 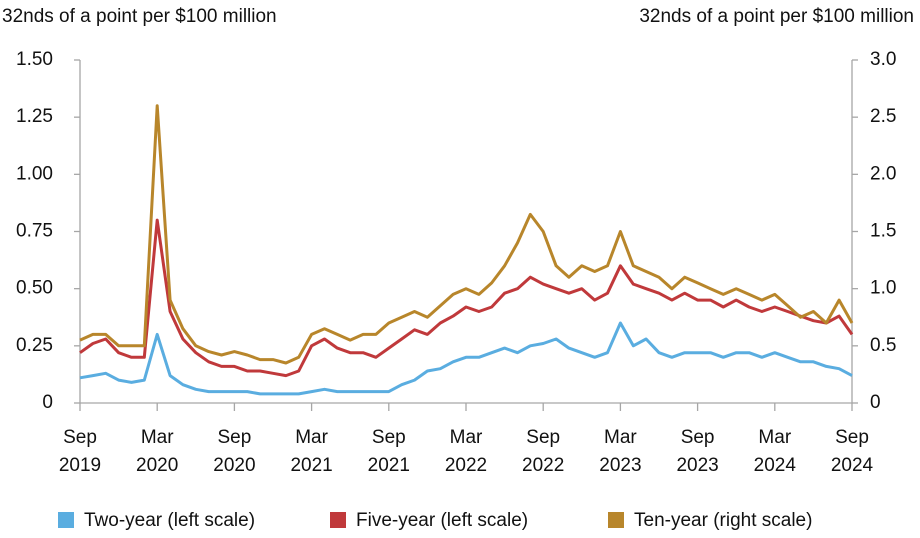 I want to click on x-tick-label: 2019, so click(x=80, y=465).